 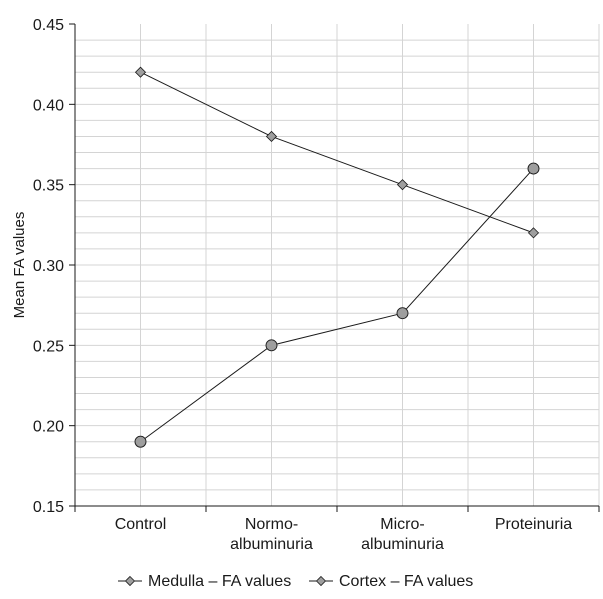 What do you see at coordinates (48, 346) in the screenshot?
I see `y-tick-label: 0.25` at bounding box center [48, 346].